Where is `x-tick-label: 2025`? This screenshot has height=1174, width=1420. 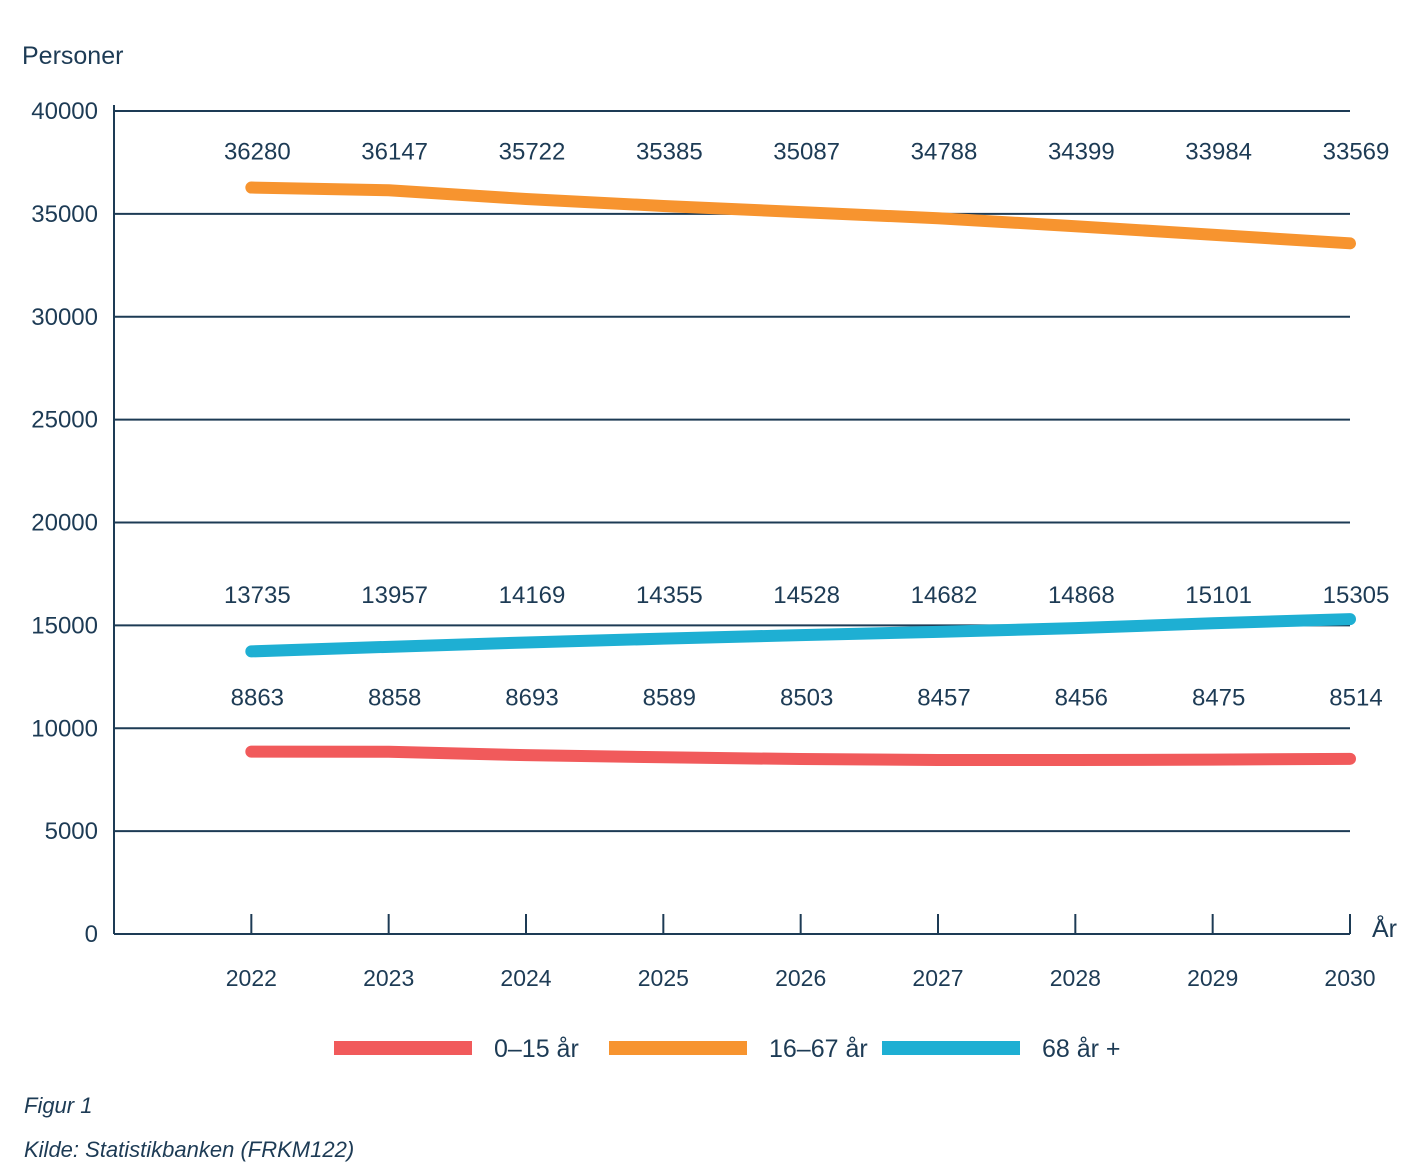
x-tick-label: 2025 is located at coordinates (663, 978).